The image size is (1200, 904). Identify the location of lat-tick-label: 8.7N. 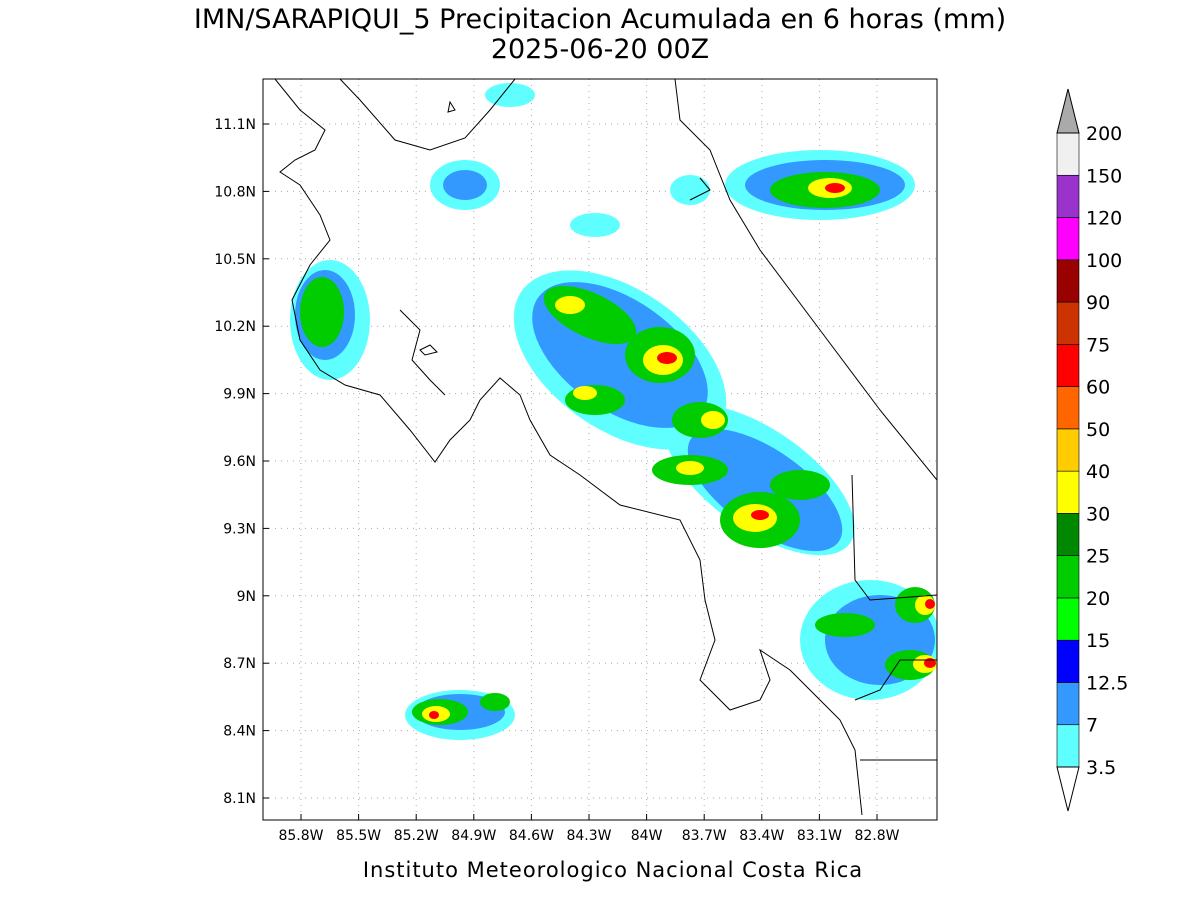
(239, 664).